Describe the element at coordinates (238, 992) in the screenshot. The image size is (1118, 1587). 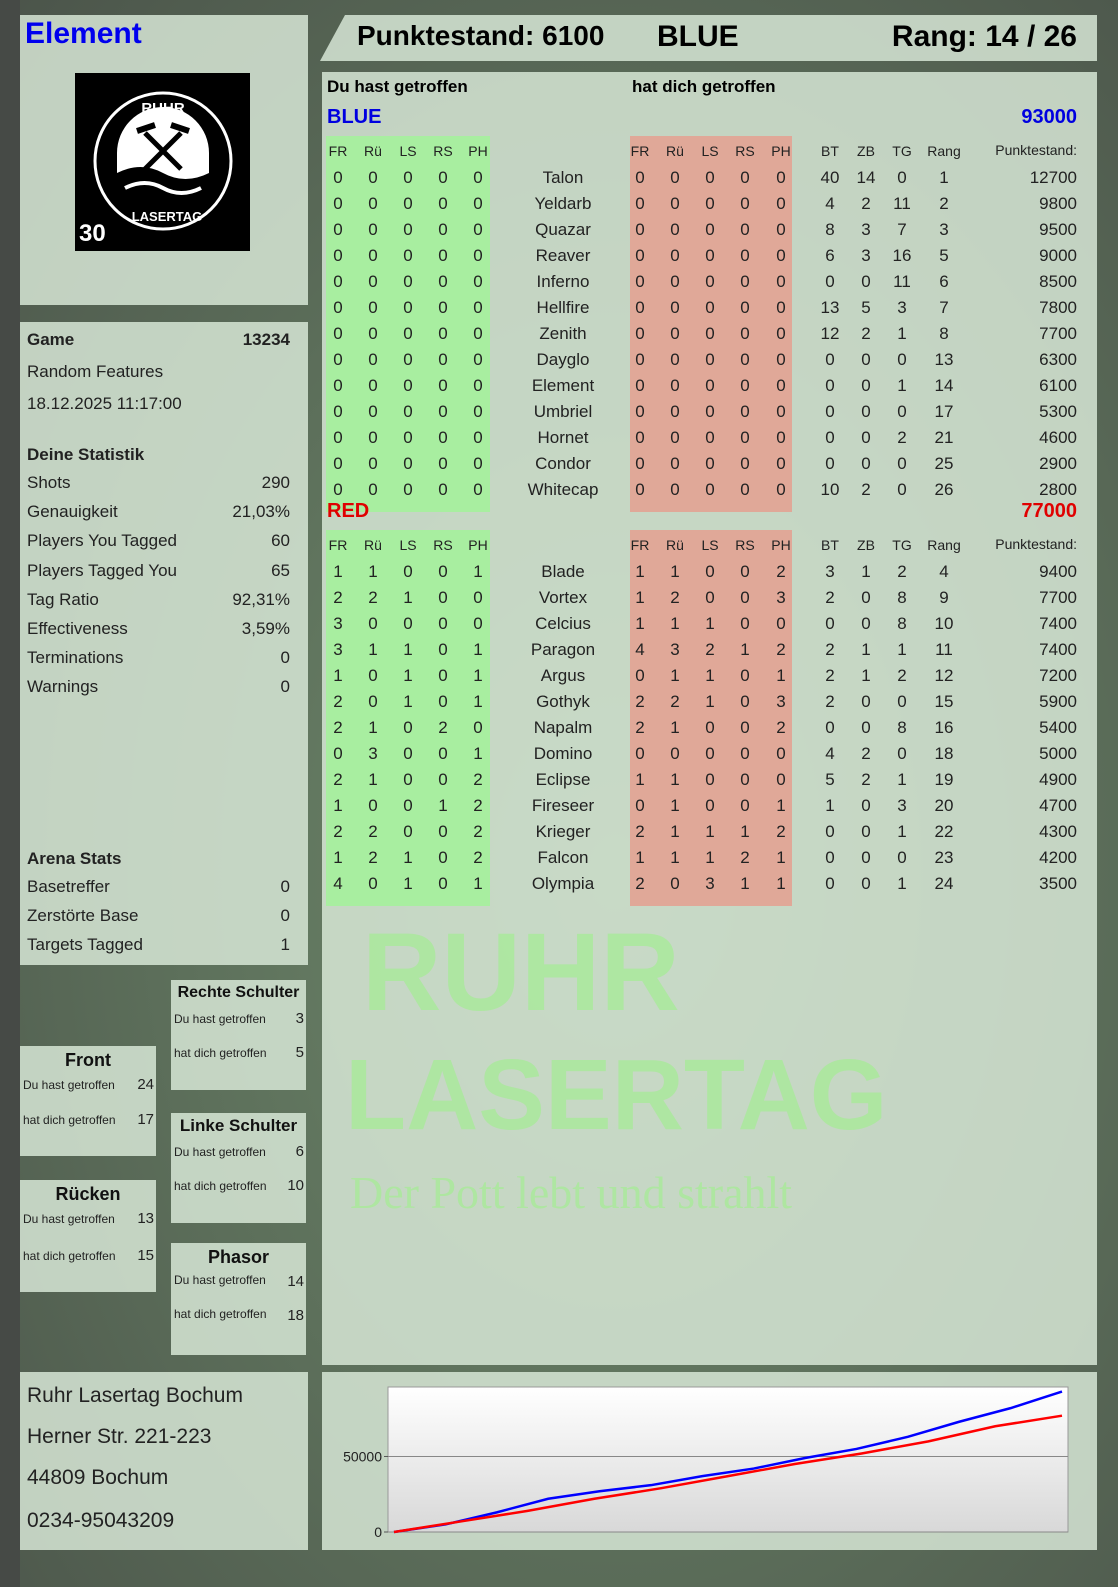
I see `zone-title: Rechte Schulter` at that location.